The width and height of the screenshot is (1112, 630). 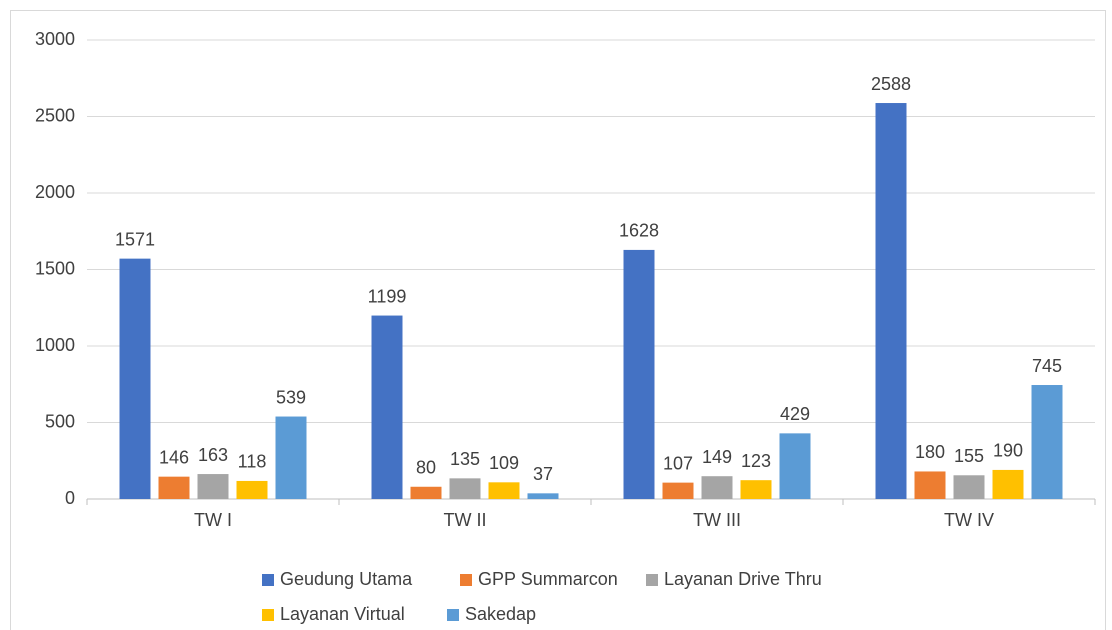 What do you see at coordinates (291, 397) in the screenshot?
I see `data-label: 539` at bounding box center [291, 397].